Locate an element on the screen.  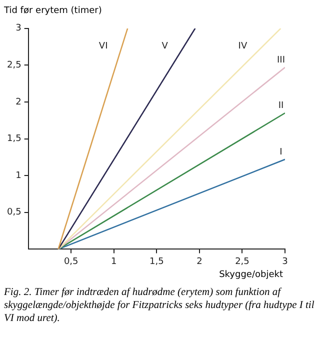
series-label: V is located at coordinates (165, 46).